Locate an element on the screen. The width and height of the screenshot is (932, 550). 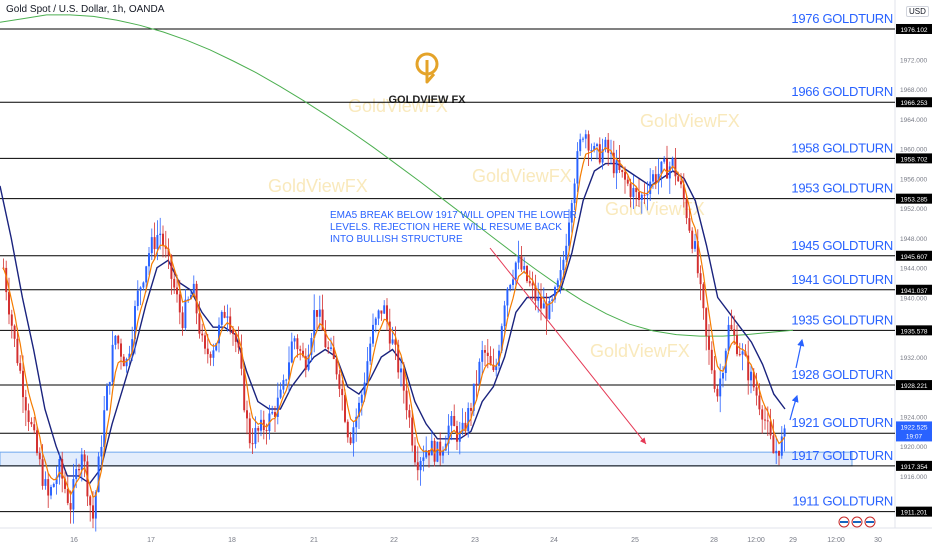
level-price-tag is located at coordinates (914, 102).